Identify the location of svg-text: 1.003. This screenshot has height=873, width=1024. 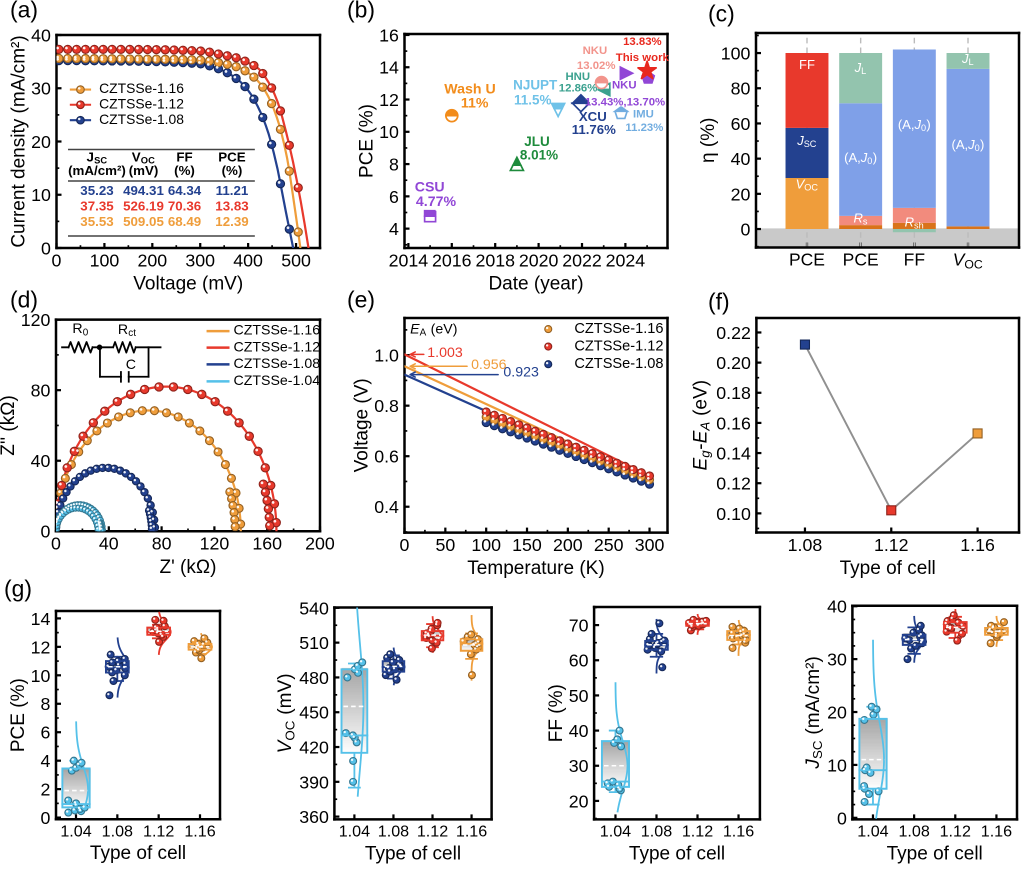
(445, 353).